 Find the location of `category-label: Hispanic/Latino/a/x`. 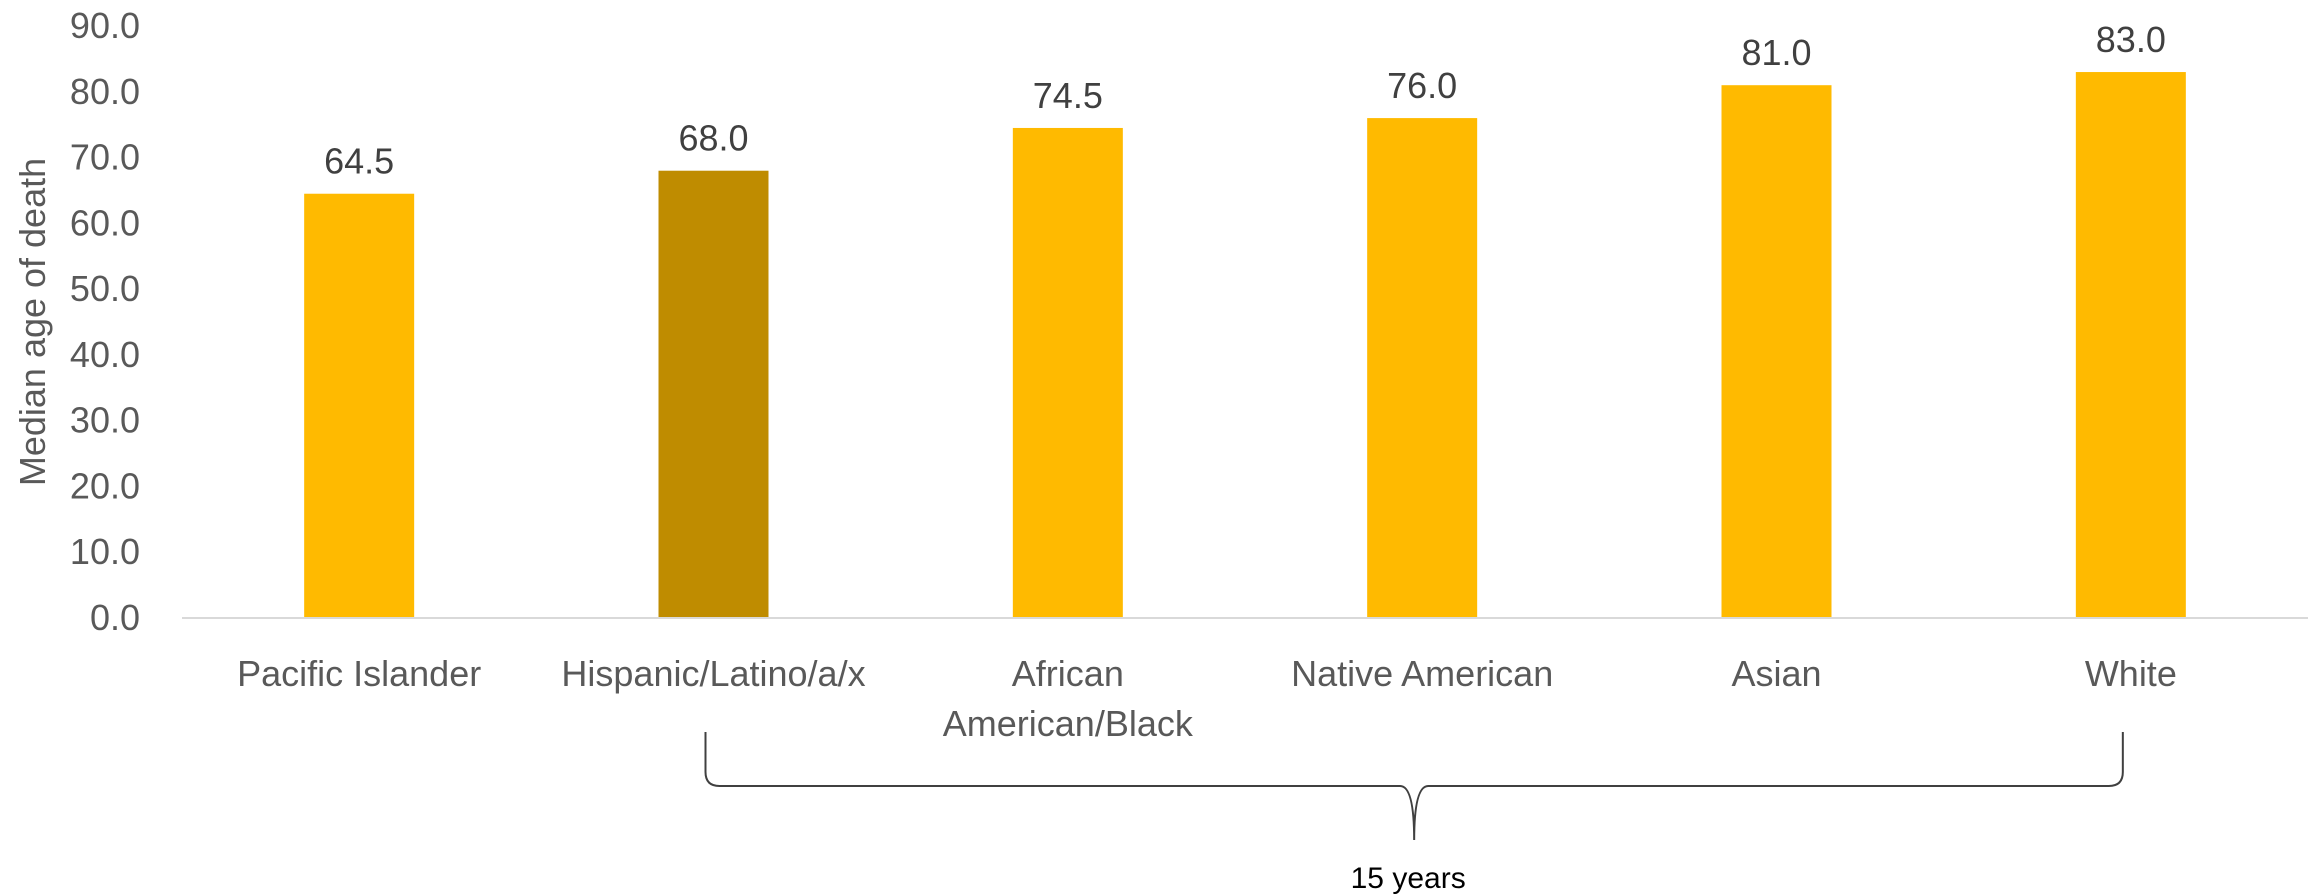

category-label: Hispanic/Latino/a/x is located at coordinates (713, 673).